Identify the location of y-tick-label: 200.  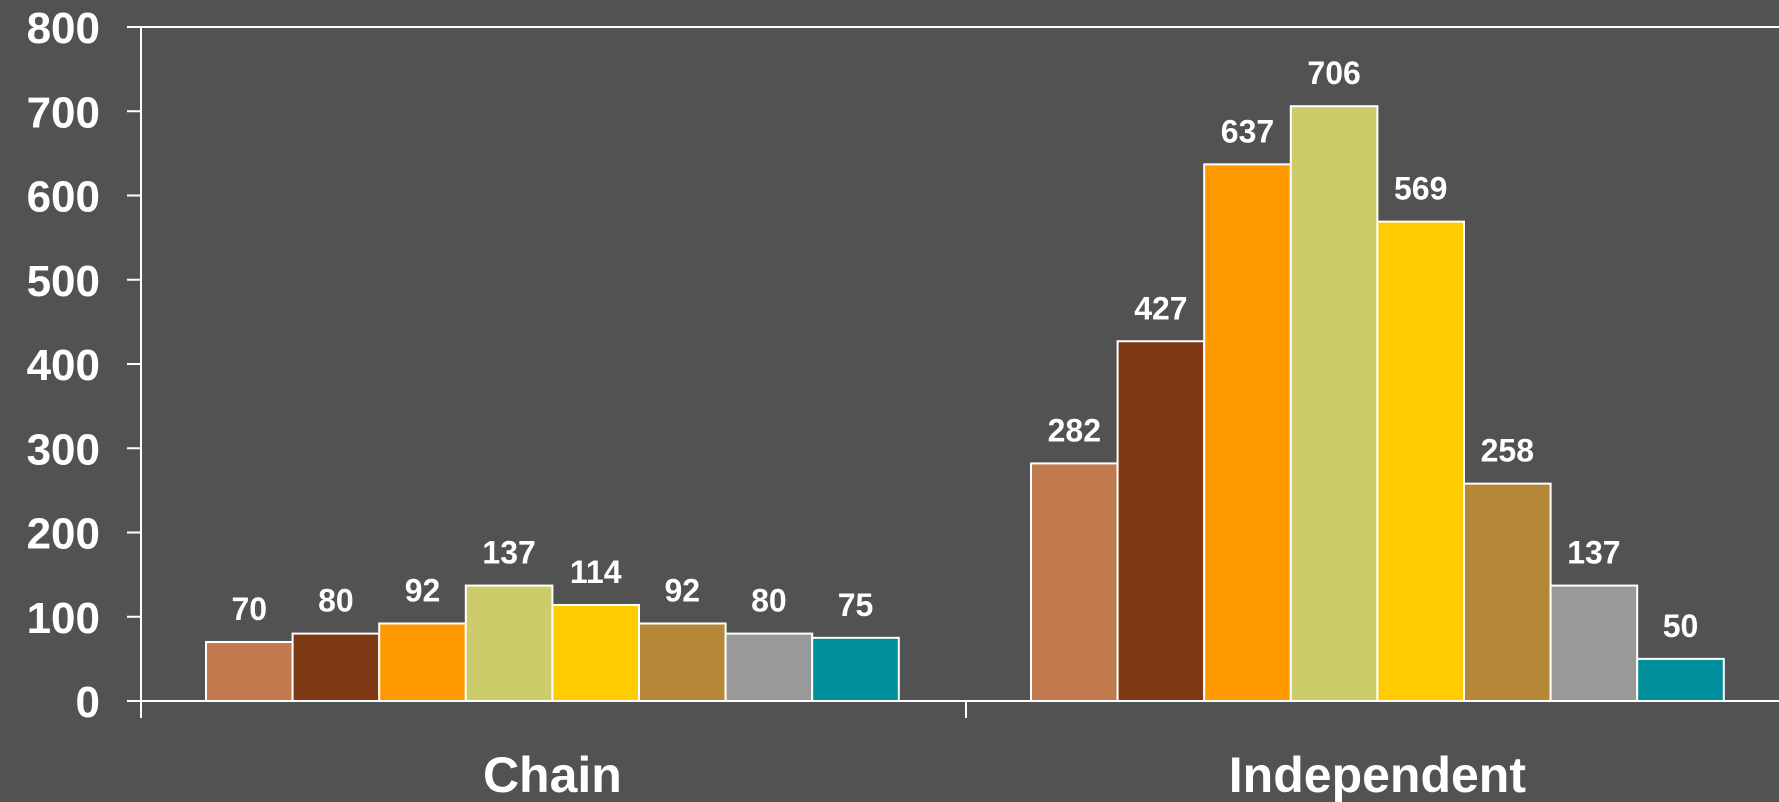
(63, 534).